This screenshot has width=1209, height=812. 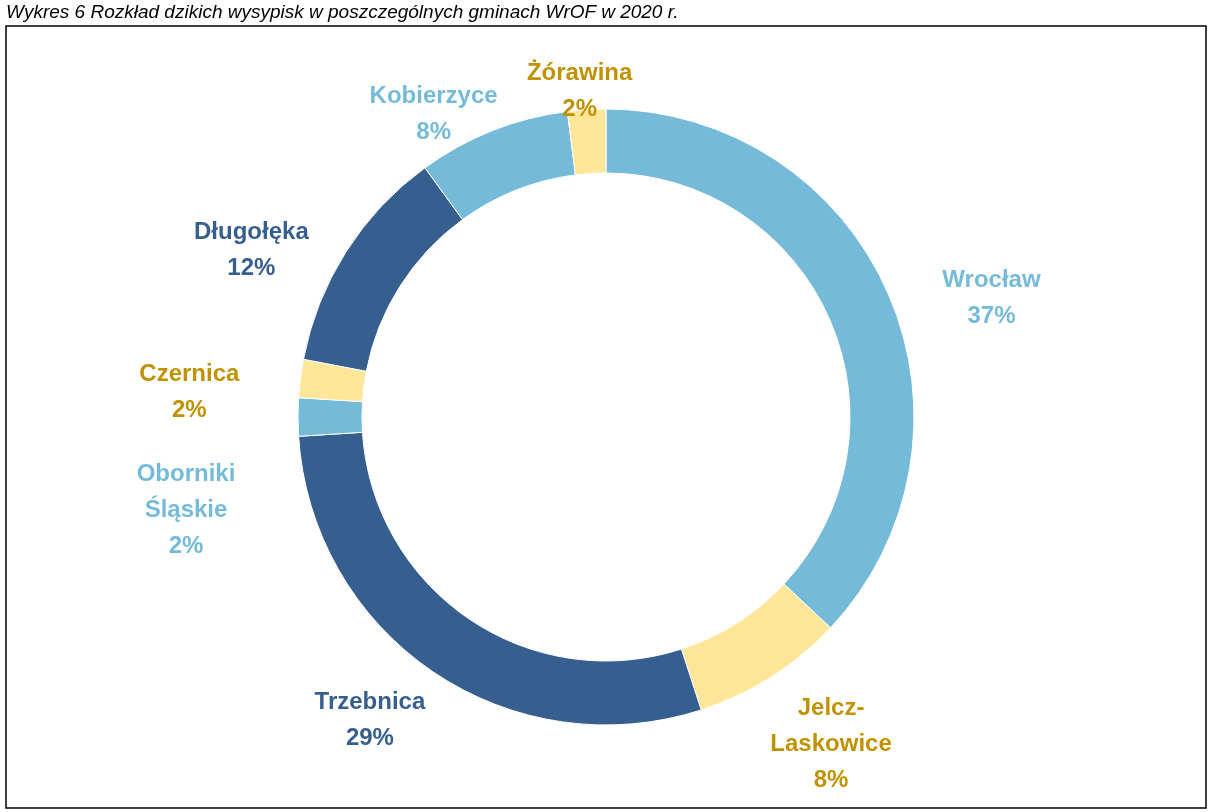 I want to click on data-label: 12%, so click(x=251, y=267).